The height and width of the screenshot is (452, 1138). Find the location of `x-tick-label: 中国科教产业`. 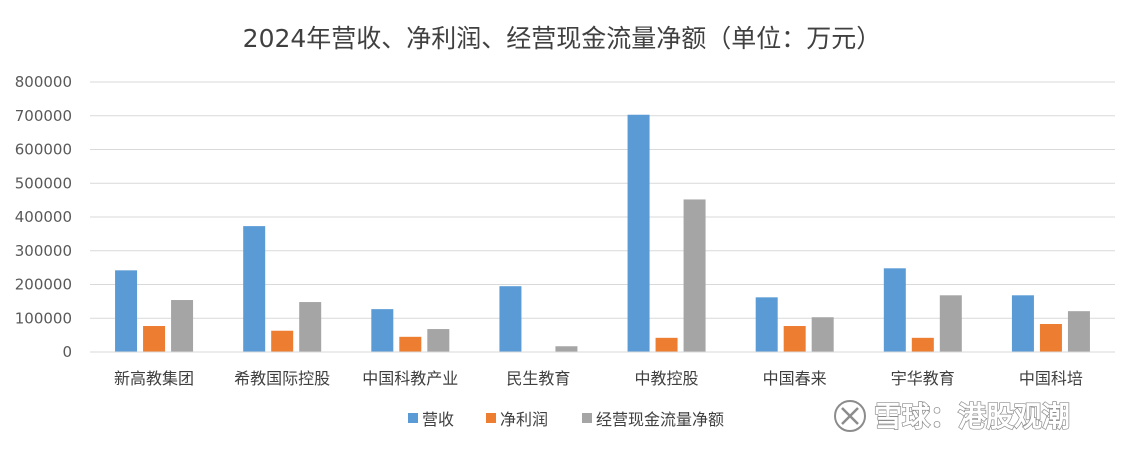

x-tick-label: 中国科教产业 is located at coordinates (410, 378).